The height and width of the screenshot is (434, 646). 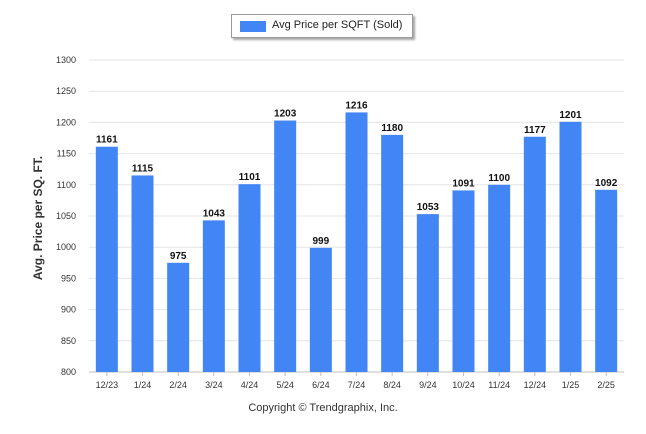 I want to click on x-tick-label: 1/24, so click(x=143, y=385).